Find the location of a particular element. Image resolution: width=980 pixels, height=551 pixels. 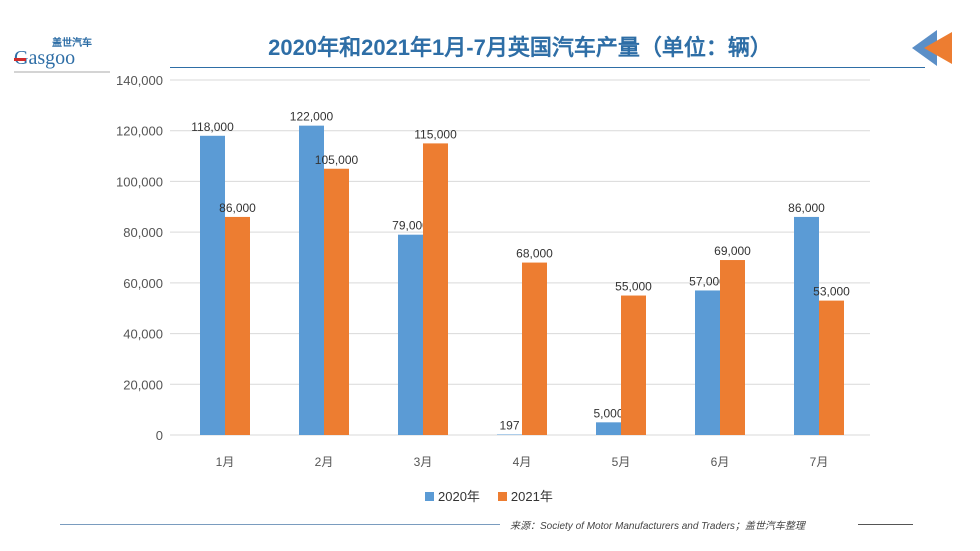

x-tick-label: 7月 is located at coordinates (819, 462).